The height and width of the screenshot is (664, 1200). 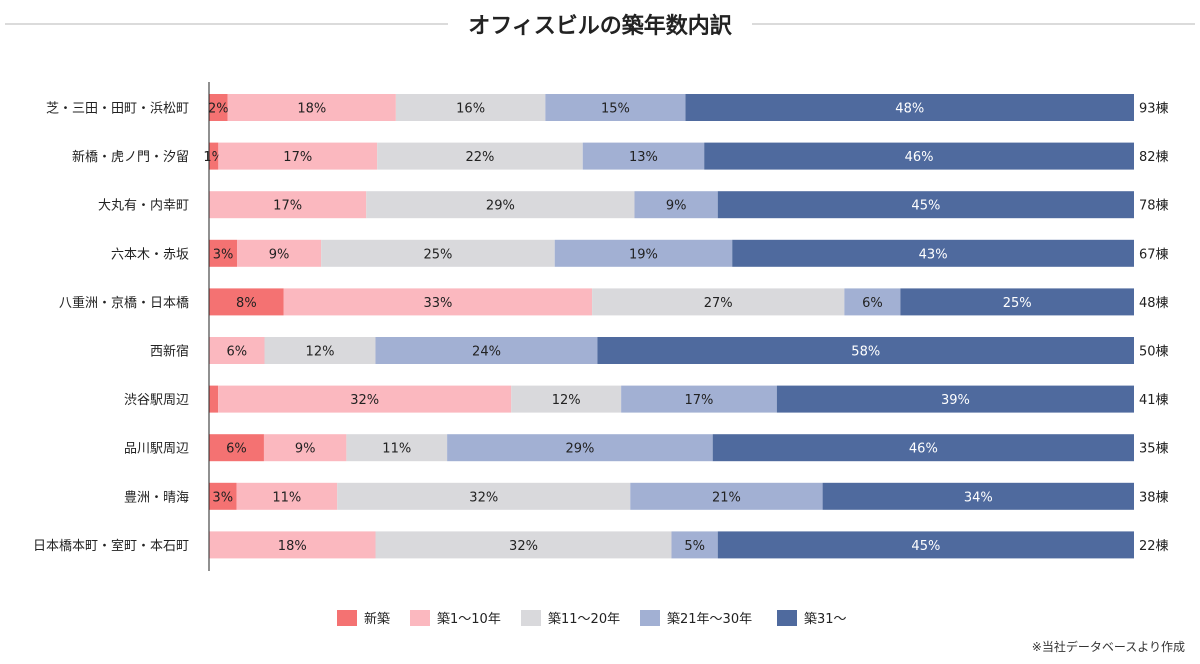 What do you see at coordinates (124, 303) in the screenshot?
I see `y-tick-label: 八重洲・京橋・日本橋` at bounding box center [124, 303].